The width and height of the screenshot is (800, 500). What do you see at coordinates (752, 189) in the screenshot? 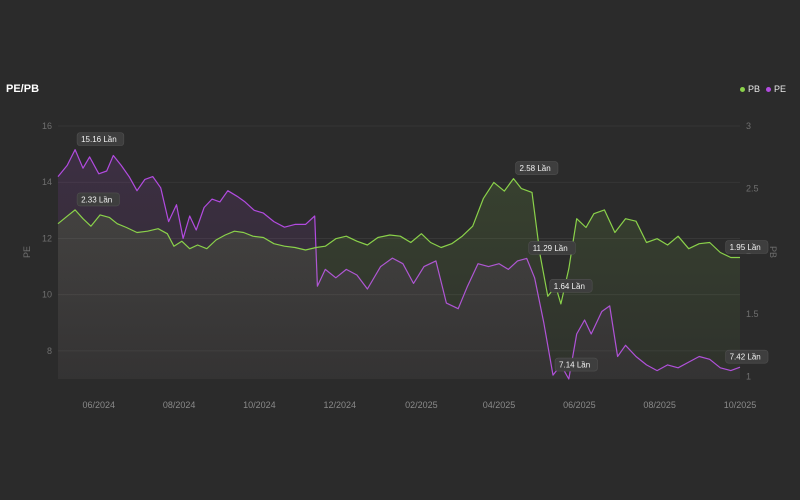
I see `y-right-tick-1: 2.5` at bounding box center [752, 189].